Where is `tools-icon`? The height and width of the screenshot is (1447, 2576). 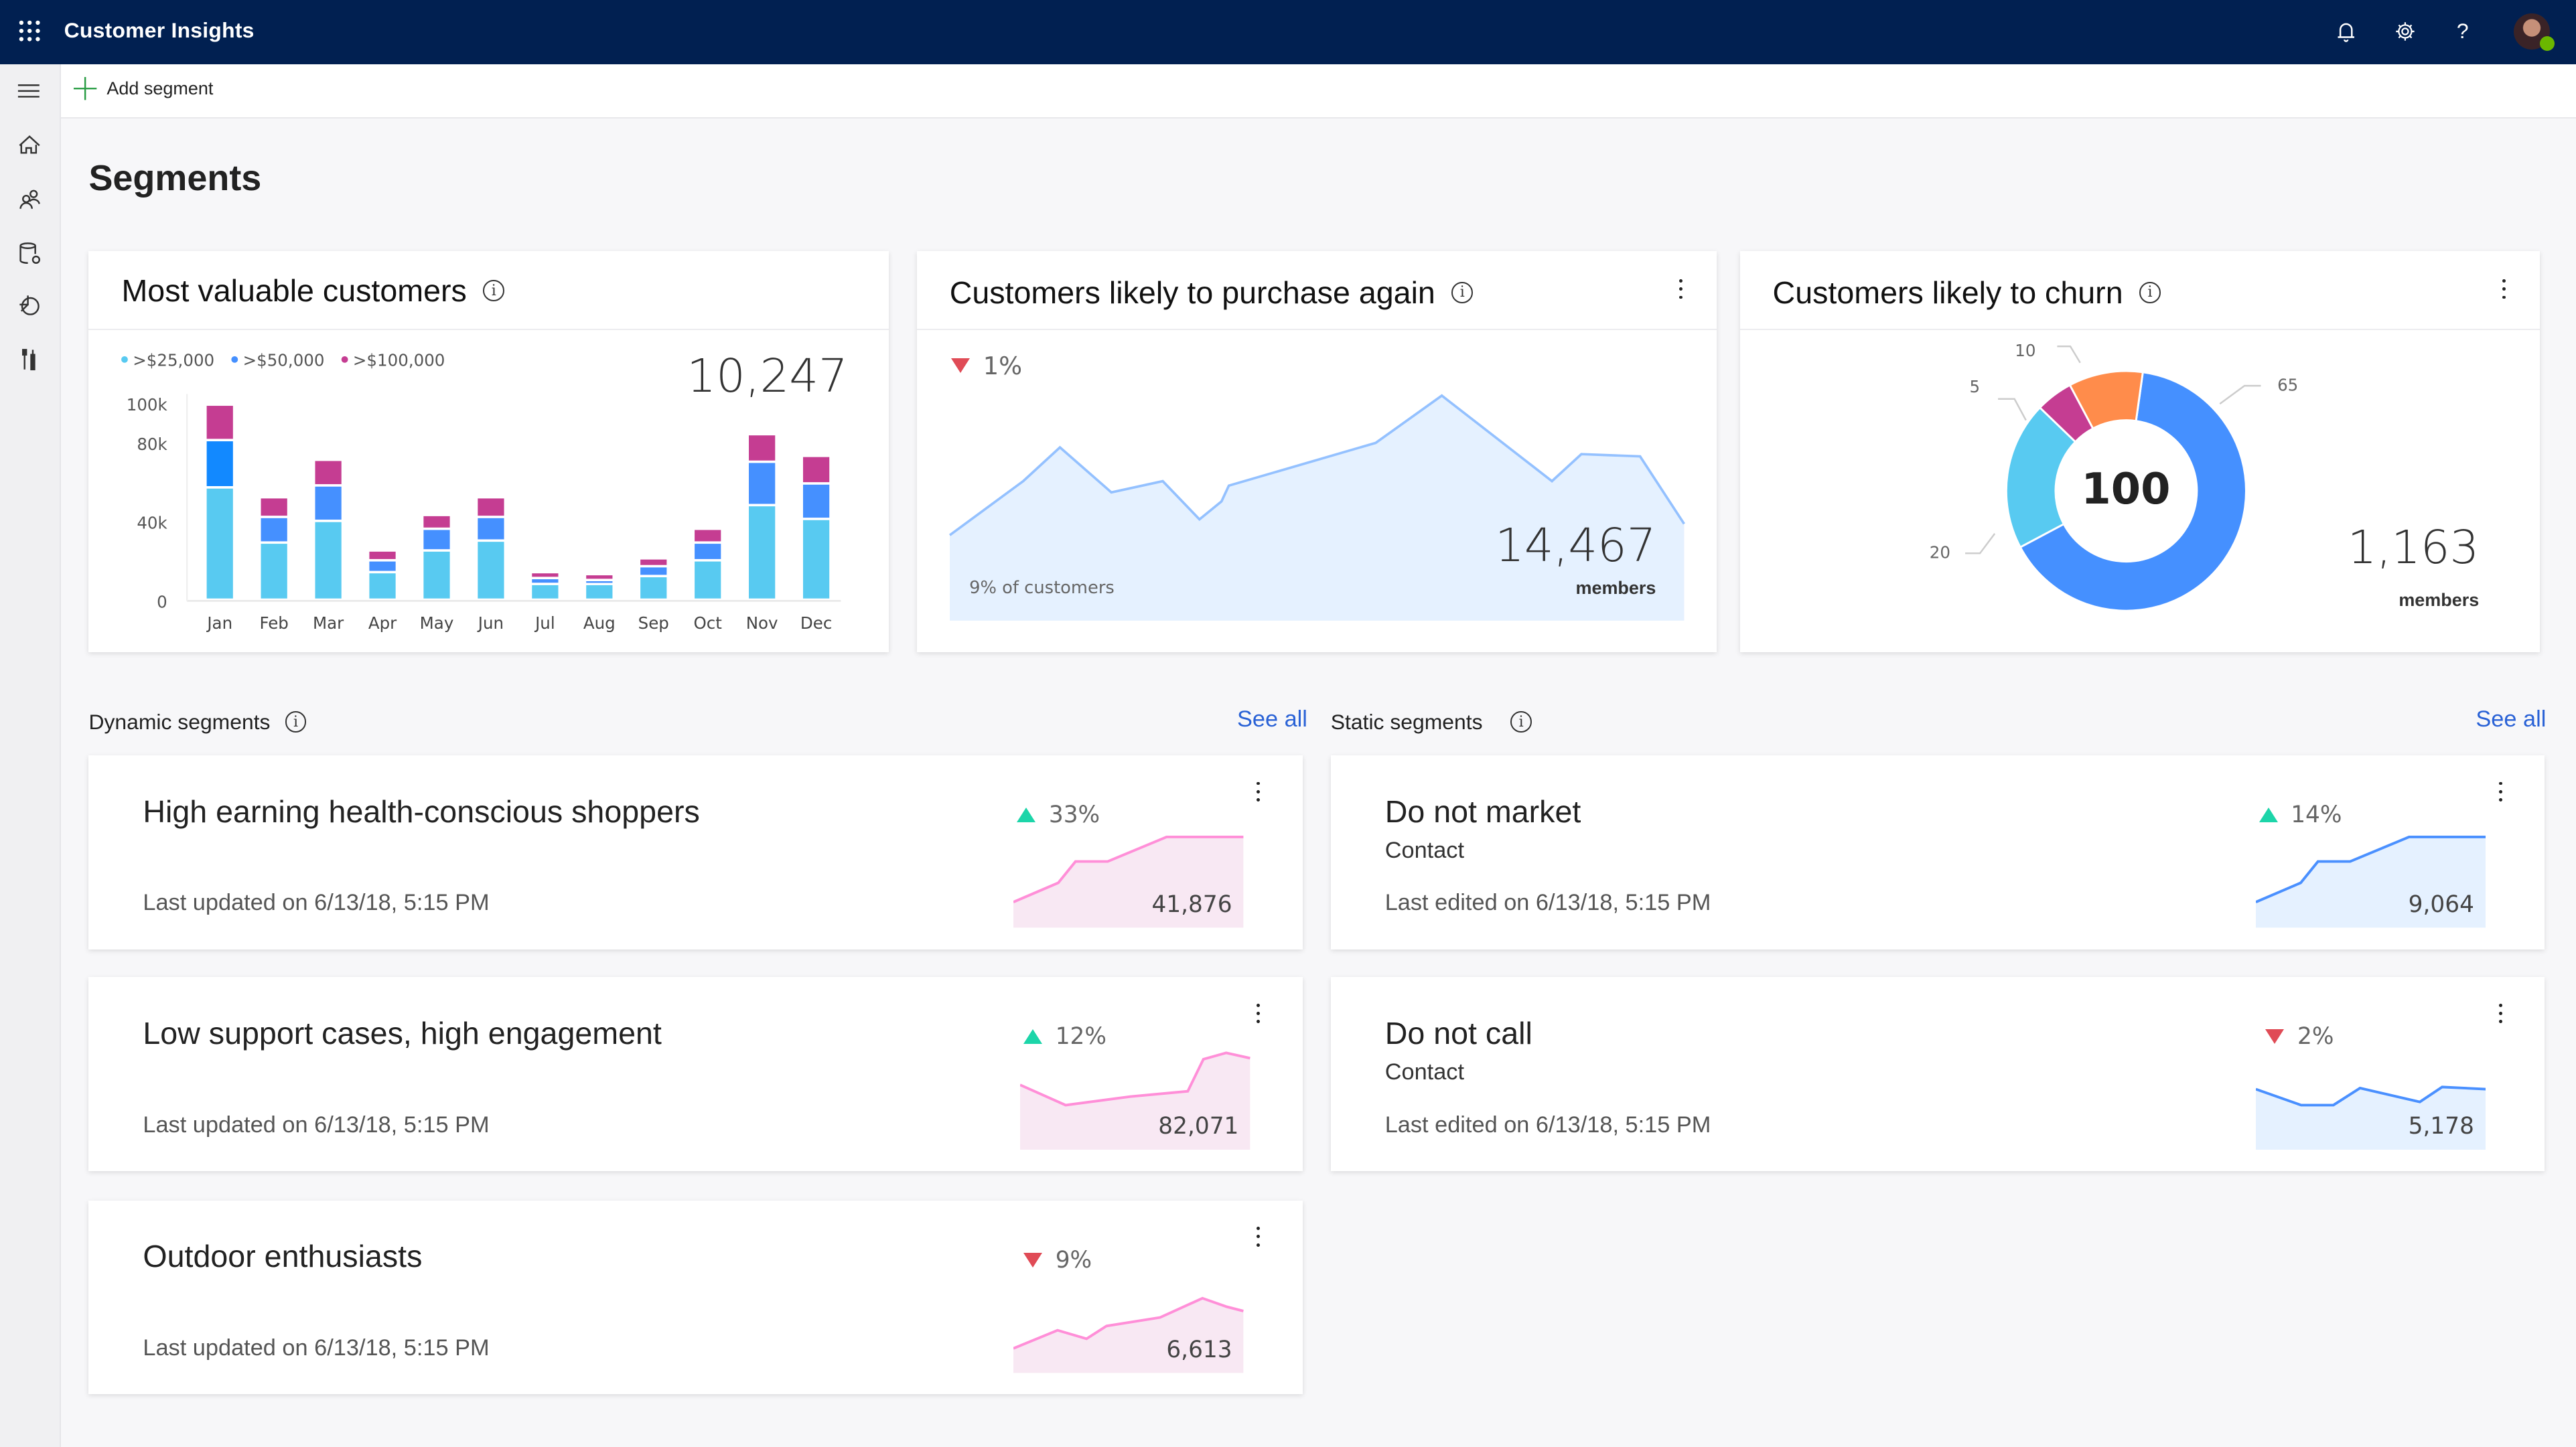
tools-icon is located at coordinates (29, 359).